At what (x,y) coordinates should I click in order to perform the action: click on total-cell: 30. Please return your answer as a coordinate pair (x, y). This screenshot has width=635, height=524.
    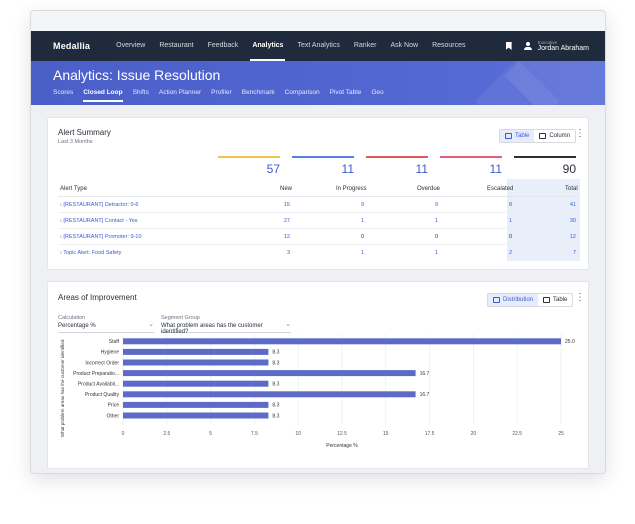
    Looking at the image, I should click on (572, 221).